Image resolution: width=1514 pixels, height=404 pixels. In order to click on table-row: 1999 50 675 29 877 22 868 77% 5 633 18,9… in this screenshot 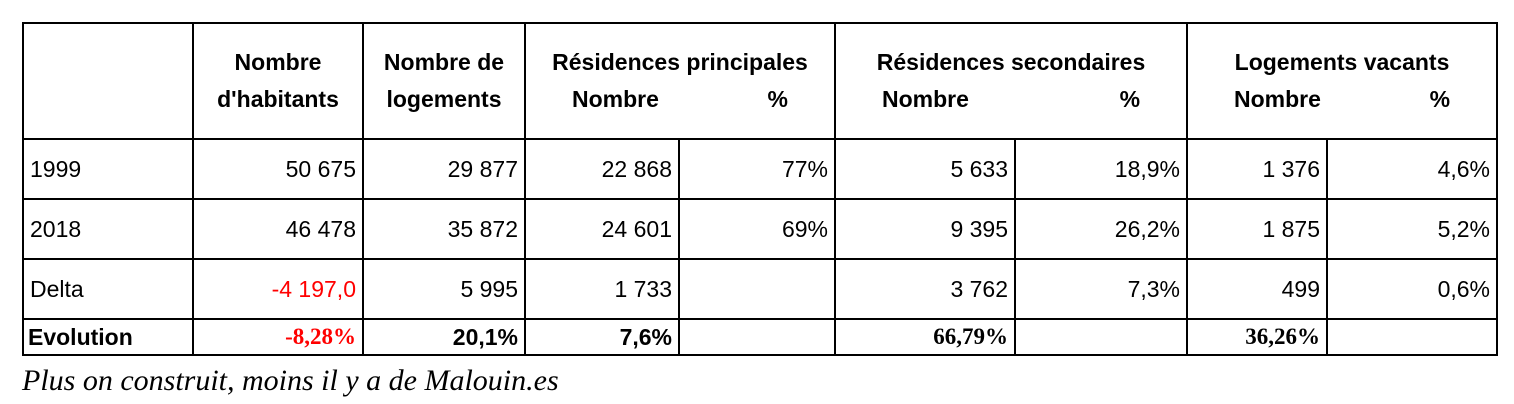, I will do `click(760, 169)`.